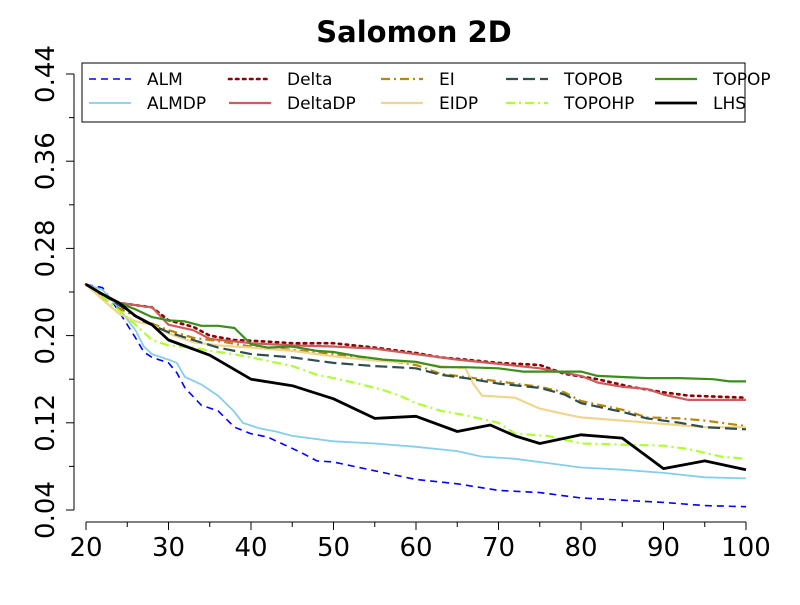 The width and height of the screenshot is (800, 605). I want to click on legend-label-topohp: TOPOHP, so click(598, 104).